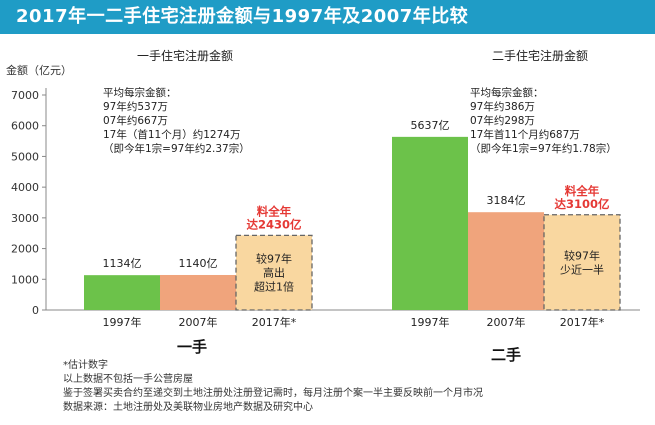 The width and height of the screenshot is (655, 425). Describe the element at coordinates (582, 204) in the screenshot. I see `forecast-note-1-1: 达3100亿` at that location.